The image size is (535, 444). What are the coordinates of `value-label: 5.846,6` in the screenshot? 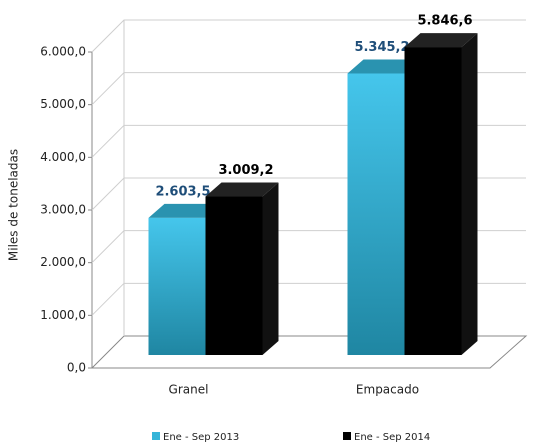 It's located at (444, 21).